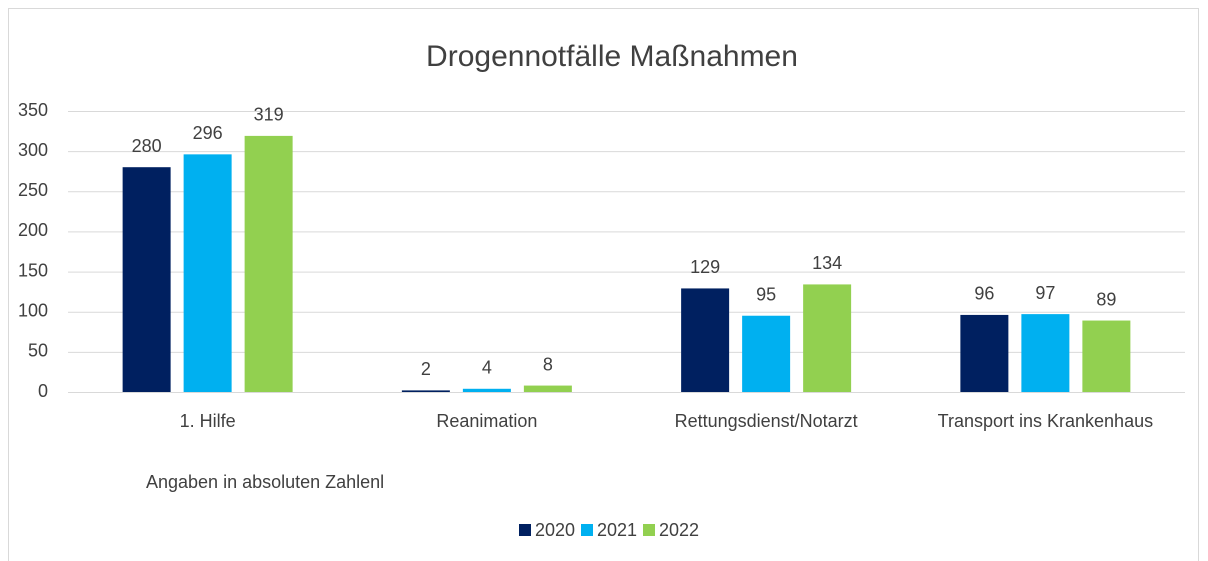 The height and width of the screenshot is (561, 1208). Describe the element at coordinates (705, 267) in the screenshot. I see `data-label: 129` at that location.